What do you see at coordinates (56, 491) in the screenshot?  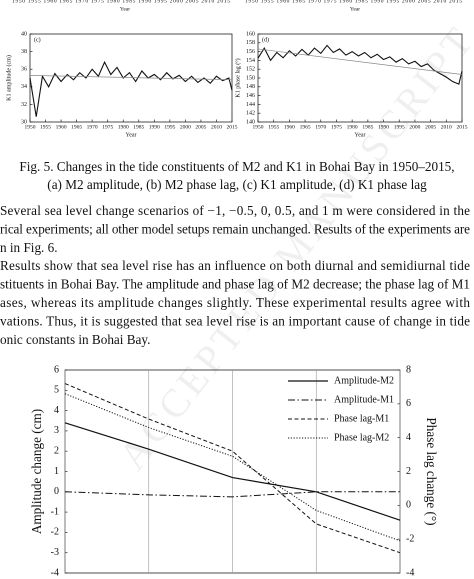 I see `y-tick-label: 0` at bounding box center [56, 491].